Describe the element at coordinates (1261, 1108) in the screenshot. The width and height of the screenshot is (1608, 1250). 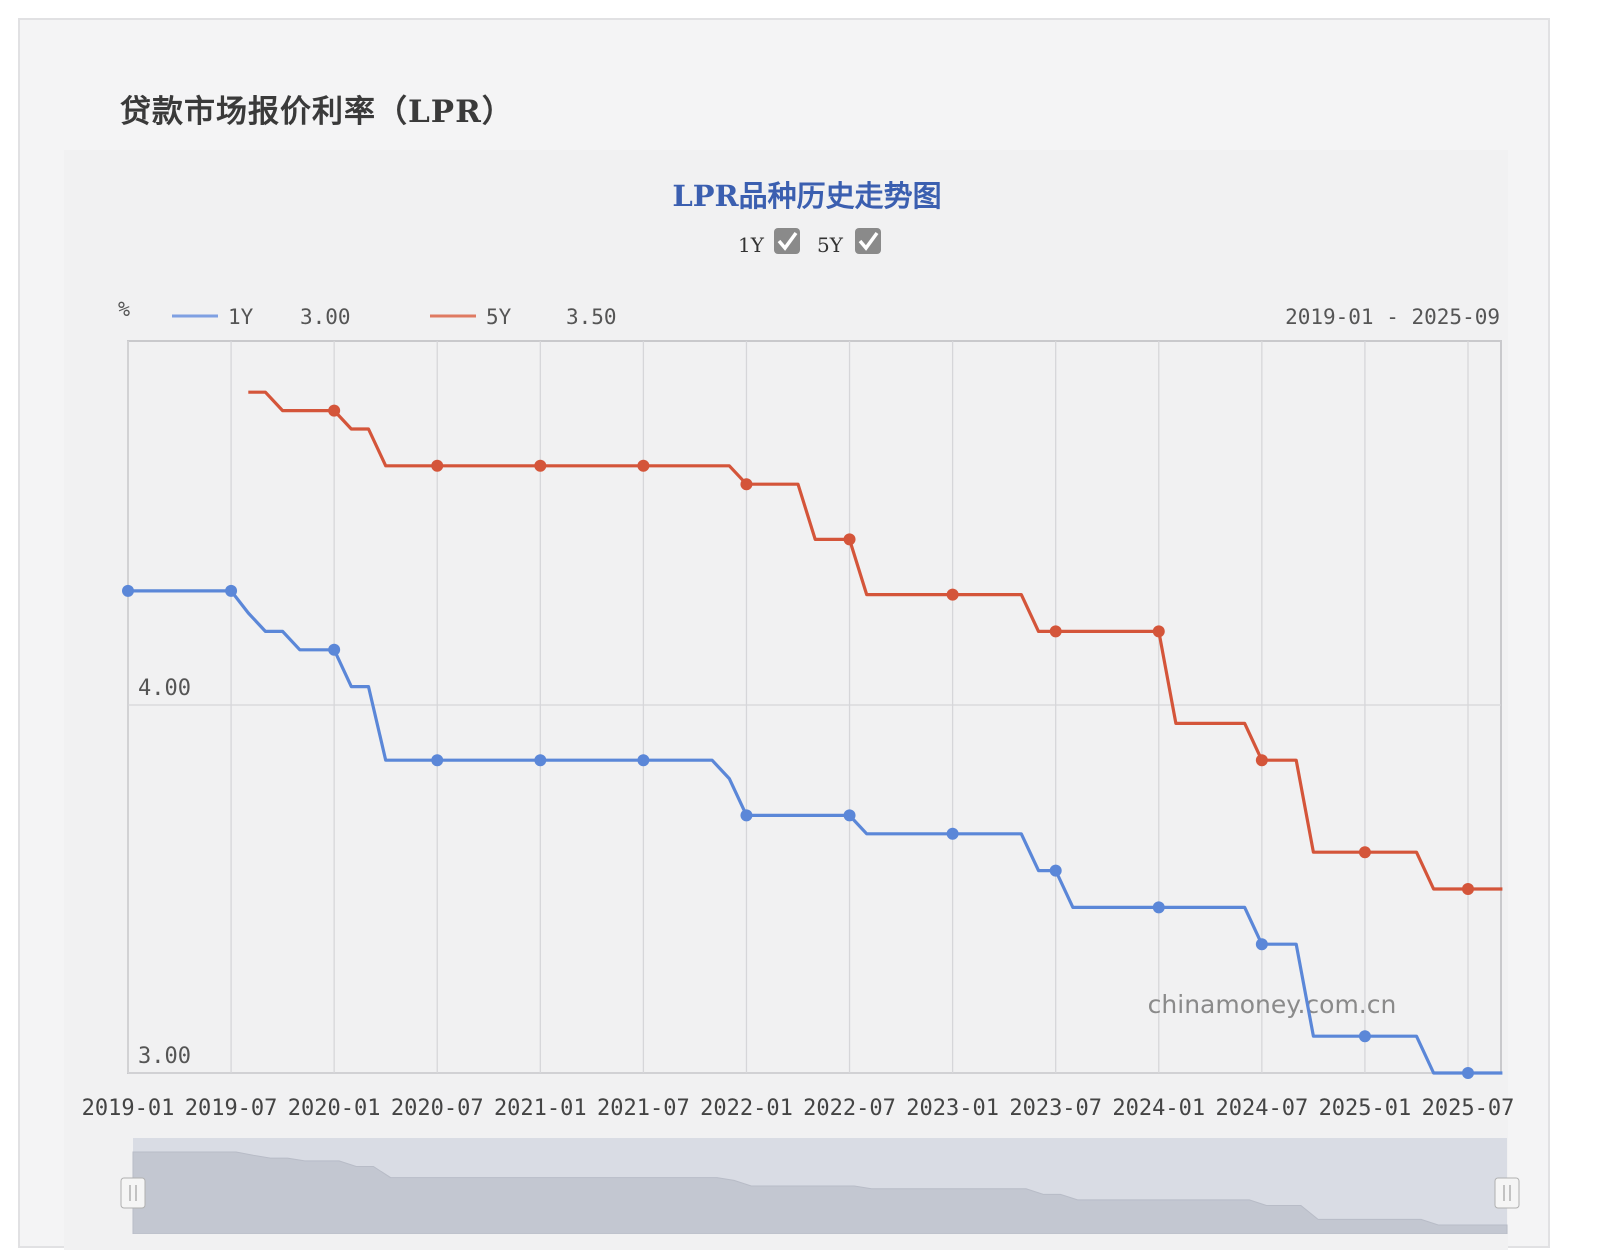
I see `x-tick-label: 2024-07` at that location.